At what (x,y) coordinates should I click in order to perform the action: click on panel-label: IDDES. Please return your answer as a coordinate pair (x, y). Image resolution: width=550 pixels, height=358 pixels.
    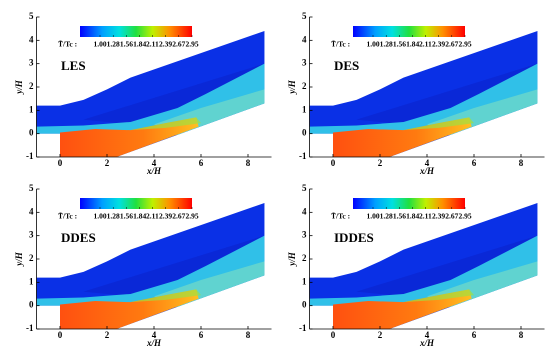
    Looking at the image, I should click on (354, 237).